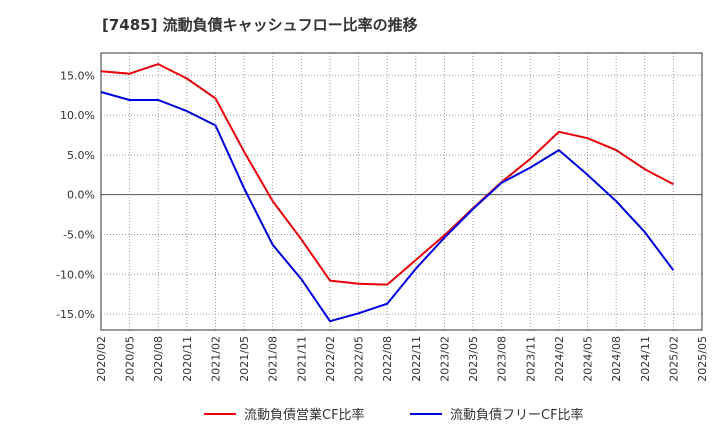 Image resolution: width=720 pixels, height=440 pixels. I want to click on x-tick-label: 2024/05, so click(588, 359).